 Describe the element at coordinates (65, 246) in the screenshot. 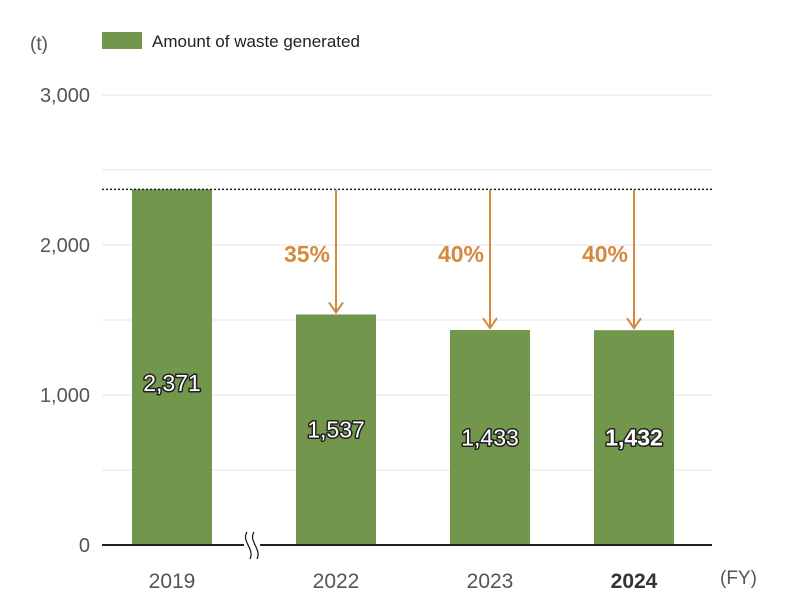

I see `y-tick-label: 2,000` at that location.